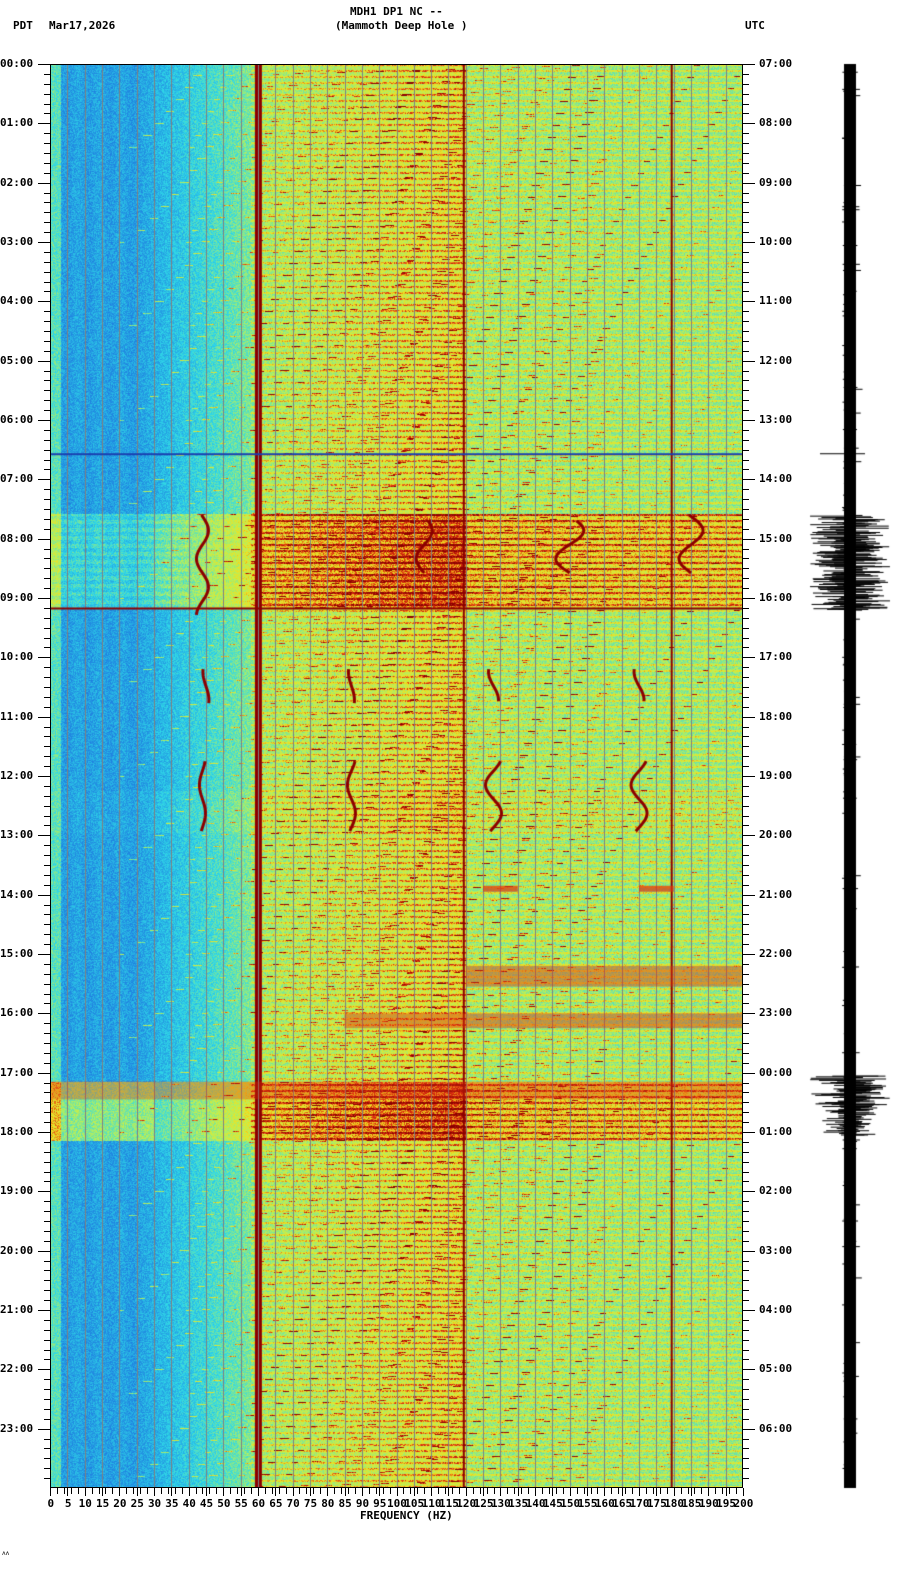 The image size is (902, 1584). Describe the element at coordinates (776, 301) in the screenshot. I see `right-time-label: 11:00` at that location.